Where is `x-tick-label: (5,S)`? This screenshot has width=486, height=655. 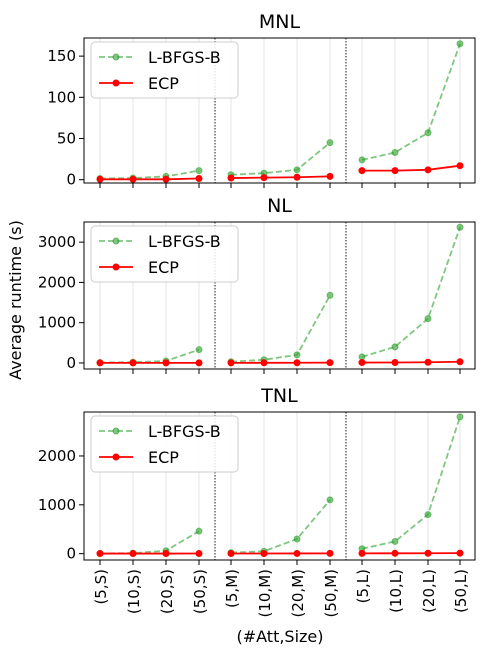
x-tick-label: (5,S) is located at coordinates (101, 587).